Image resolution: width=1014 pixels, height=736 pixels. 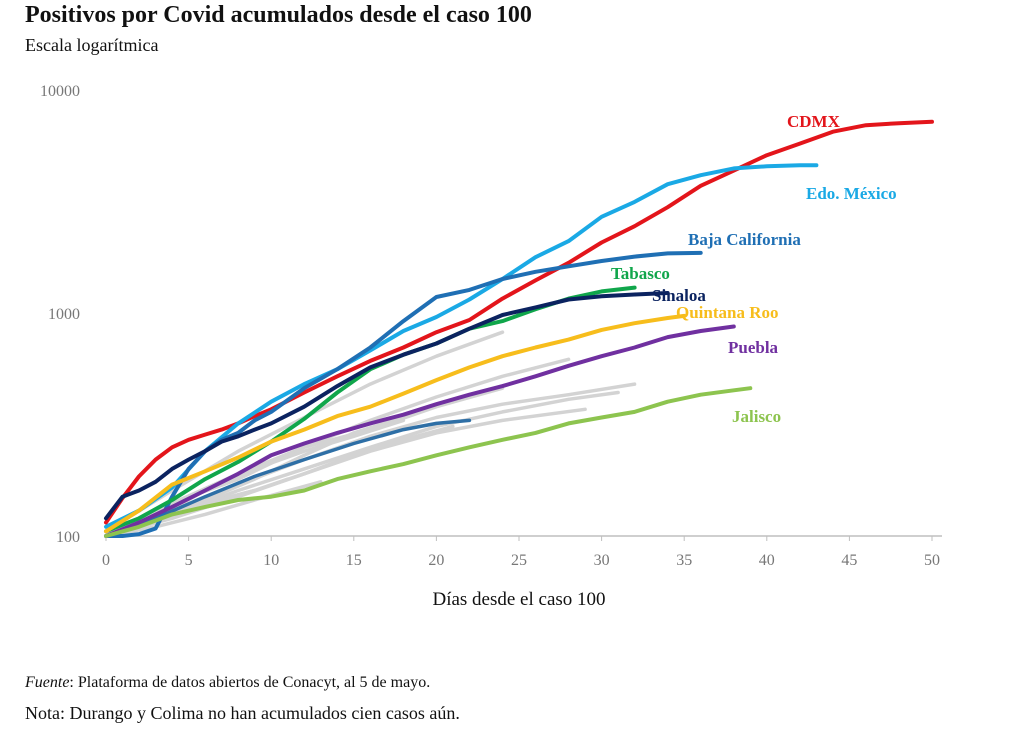 I want to click on x-tick-label: 20, so click(x=436, y=560).